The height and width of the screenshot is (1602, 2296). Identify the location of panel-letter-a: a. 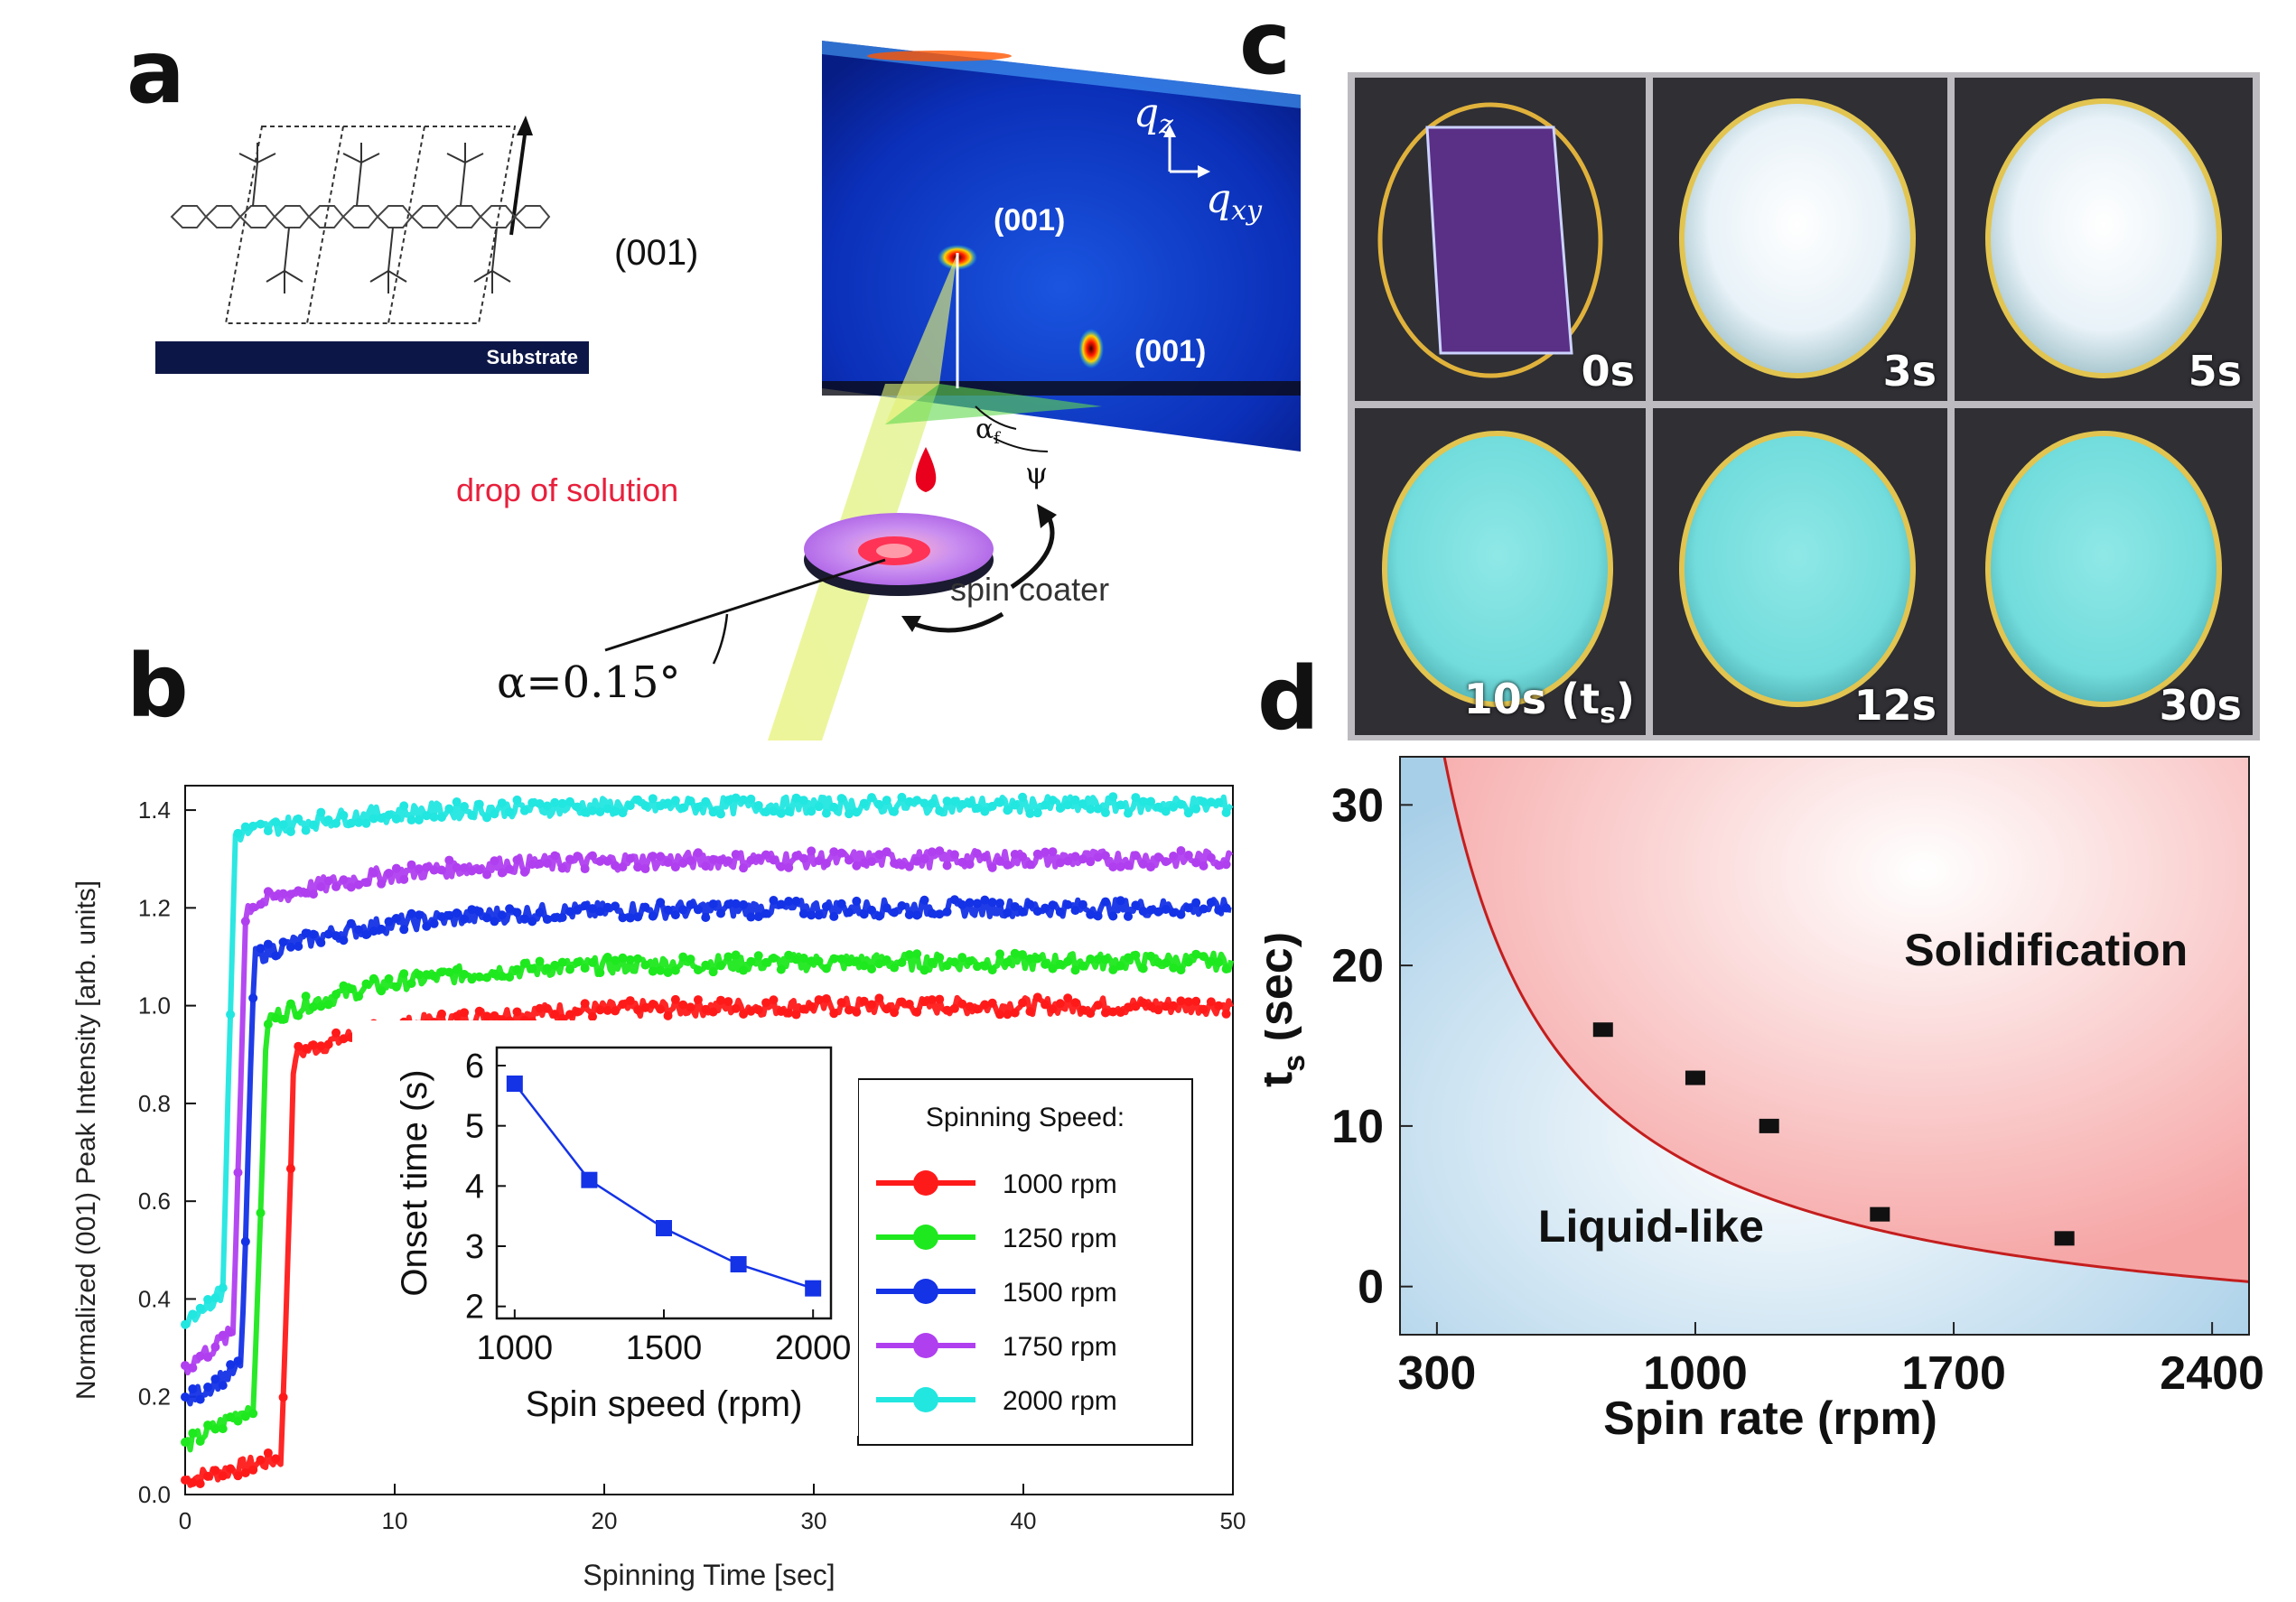
(155, 72).